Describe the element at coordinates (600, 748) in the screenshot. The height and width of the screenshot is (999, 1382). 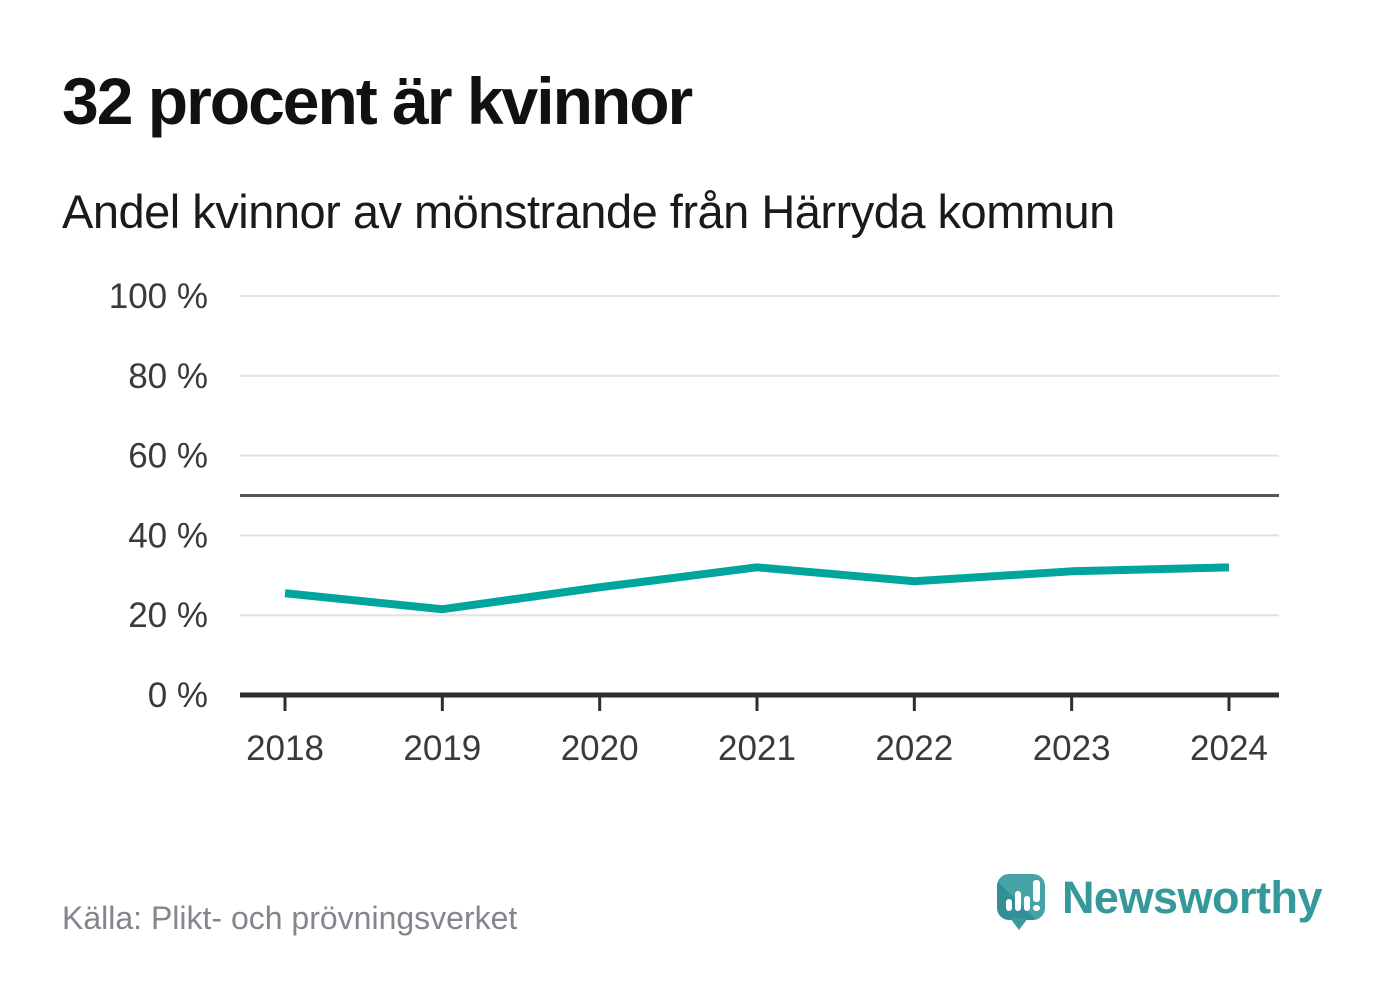
I see `x-tick-label: 2020` at that location.